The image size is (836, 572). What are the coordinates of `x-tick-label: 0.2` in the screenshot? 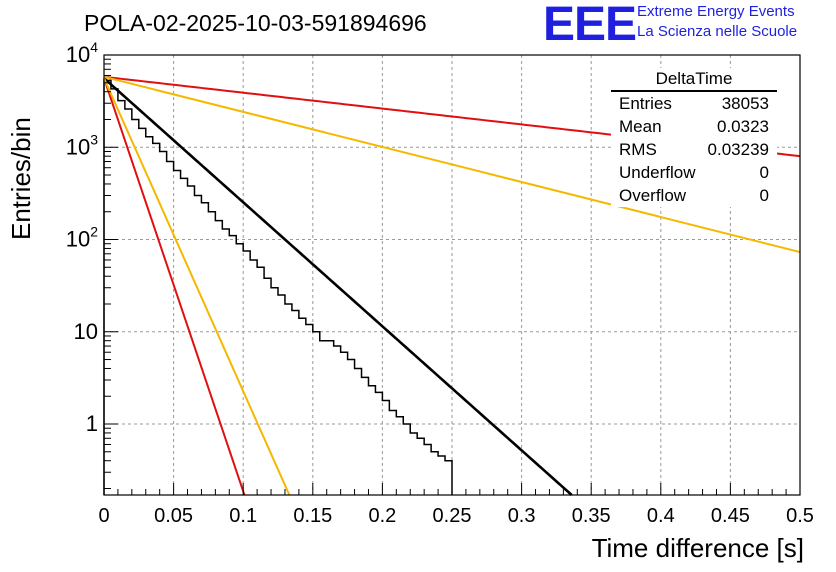 It's located at (382, 516).